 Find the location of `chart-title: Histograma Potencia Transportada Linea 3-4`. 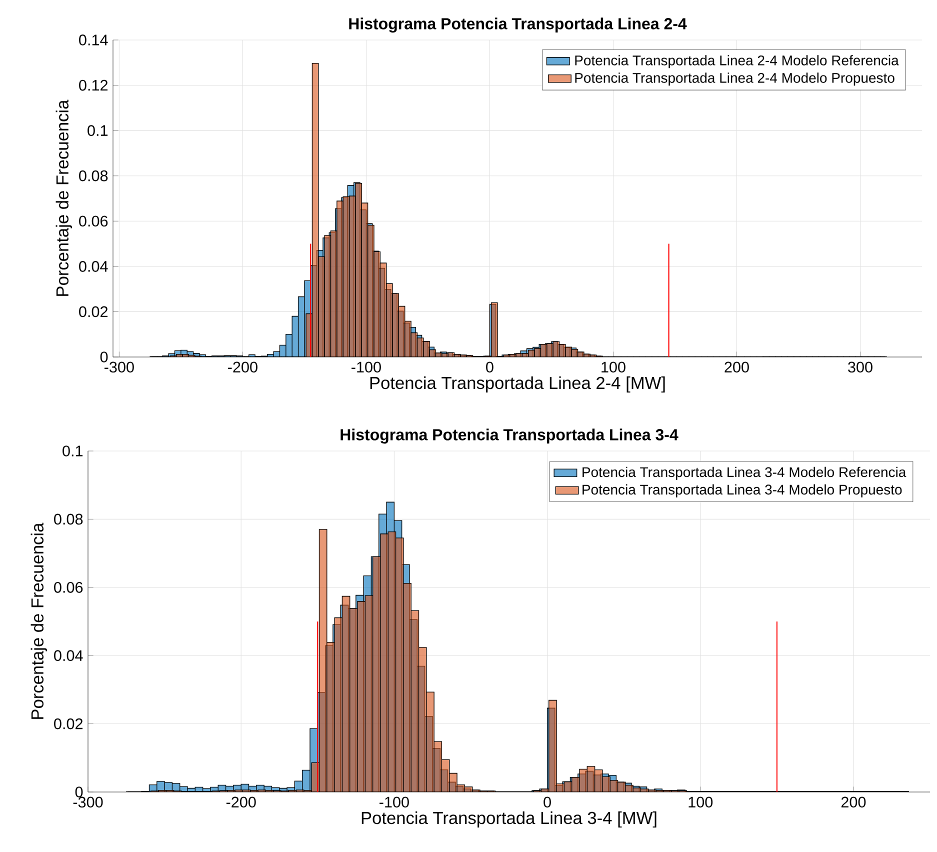

chart-title: Histograma Potencia Transportada Linea 3-4 is located at coordinates (509, 436).